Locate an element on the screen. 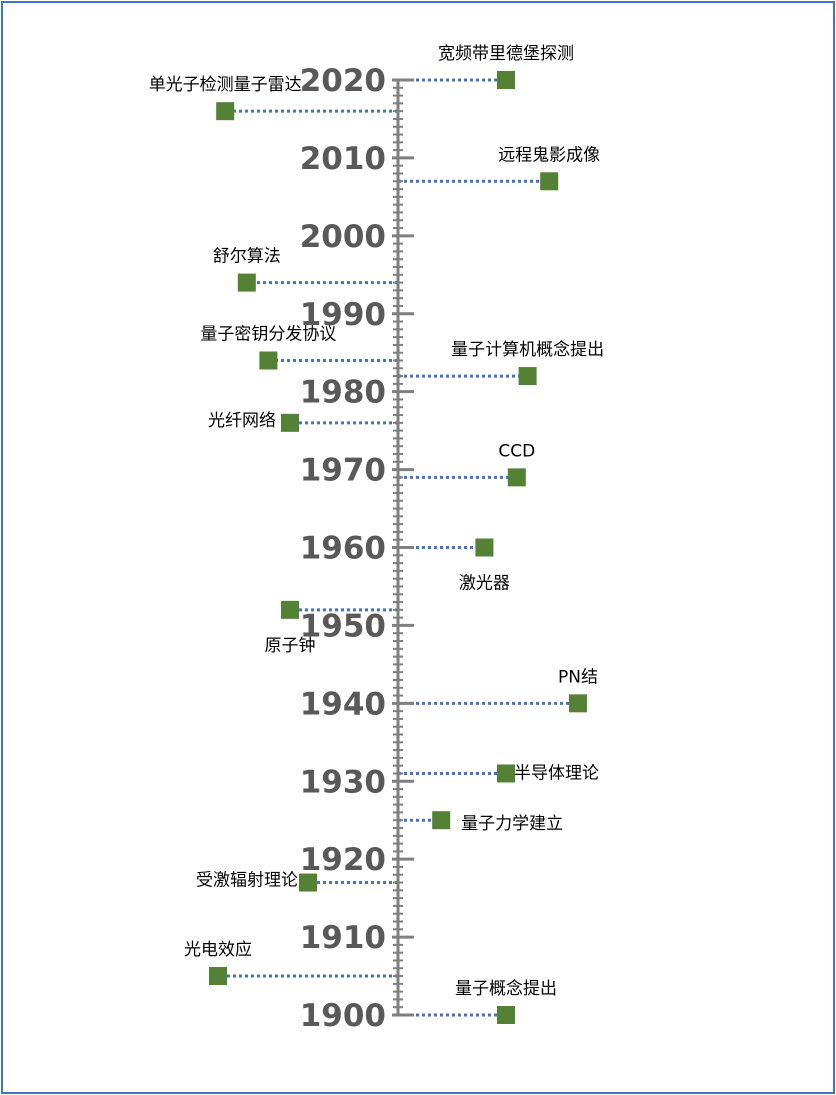 This screenshot has width=836, height=1095. event-label: 原子钟 is located at coordinates (290, 646).